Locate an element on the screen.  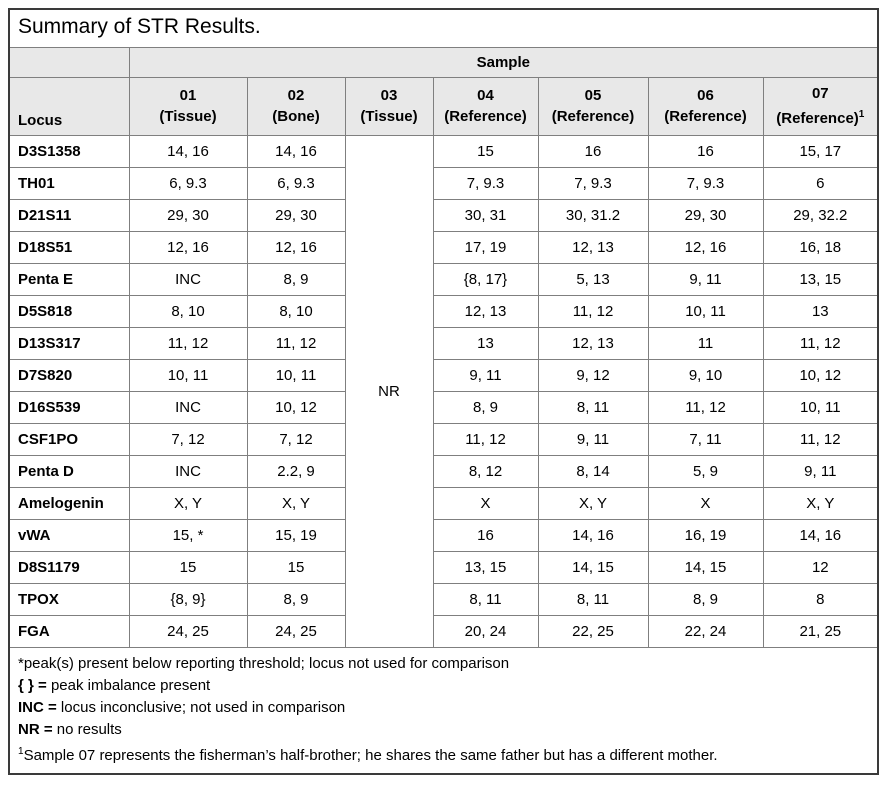
locus-cell: Penta D is located at coordinates (69, 471).